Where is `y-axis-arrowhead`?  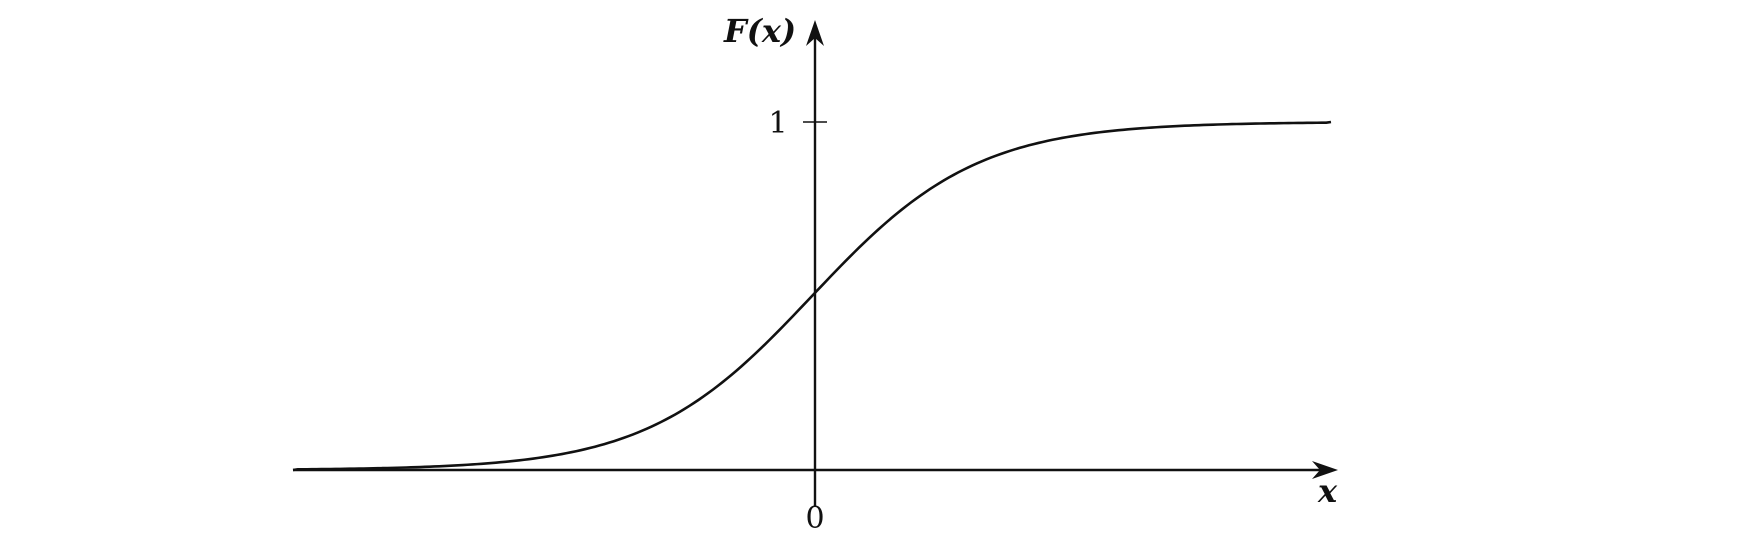
y-axis-arrowhead is located at coordinates (815, 33).